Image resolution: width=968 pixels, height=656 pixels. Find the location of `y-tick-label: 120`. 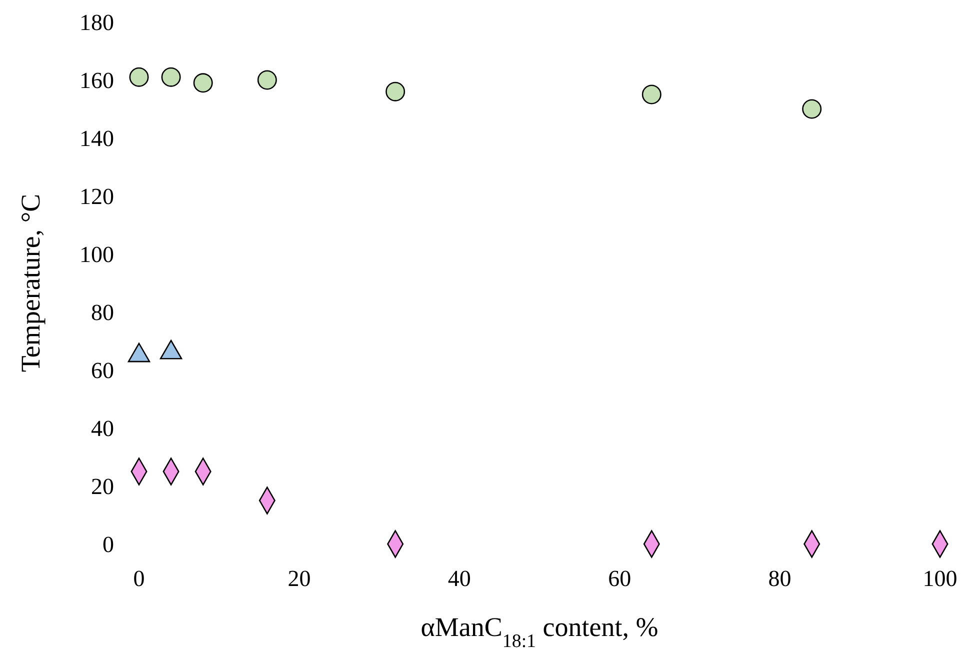

y-tick-label: 120 is located at coordinates (97, 197).